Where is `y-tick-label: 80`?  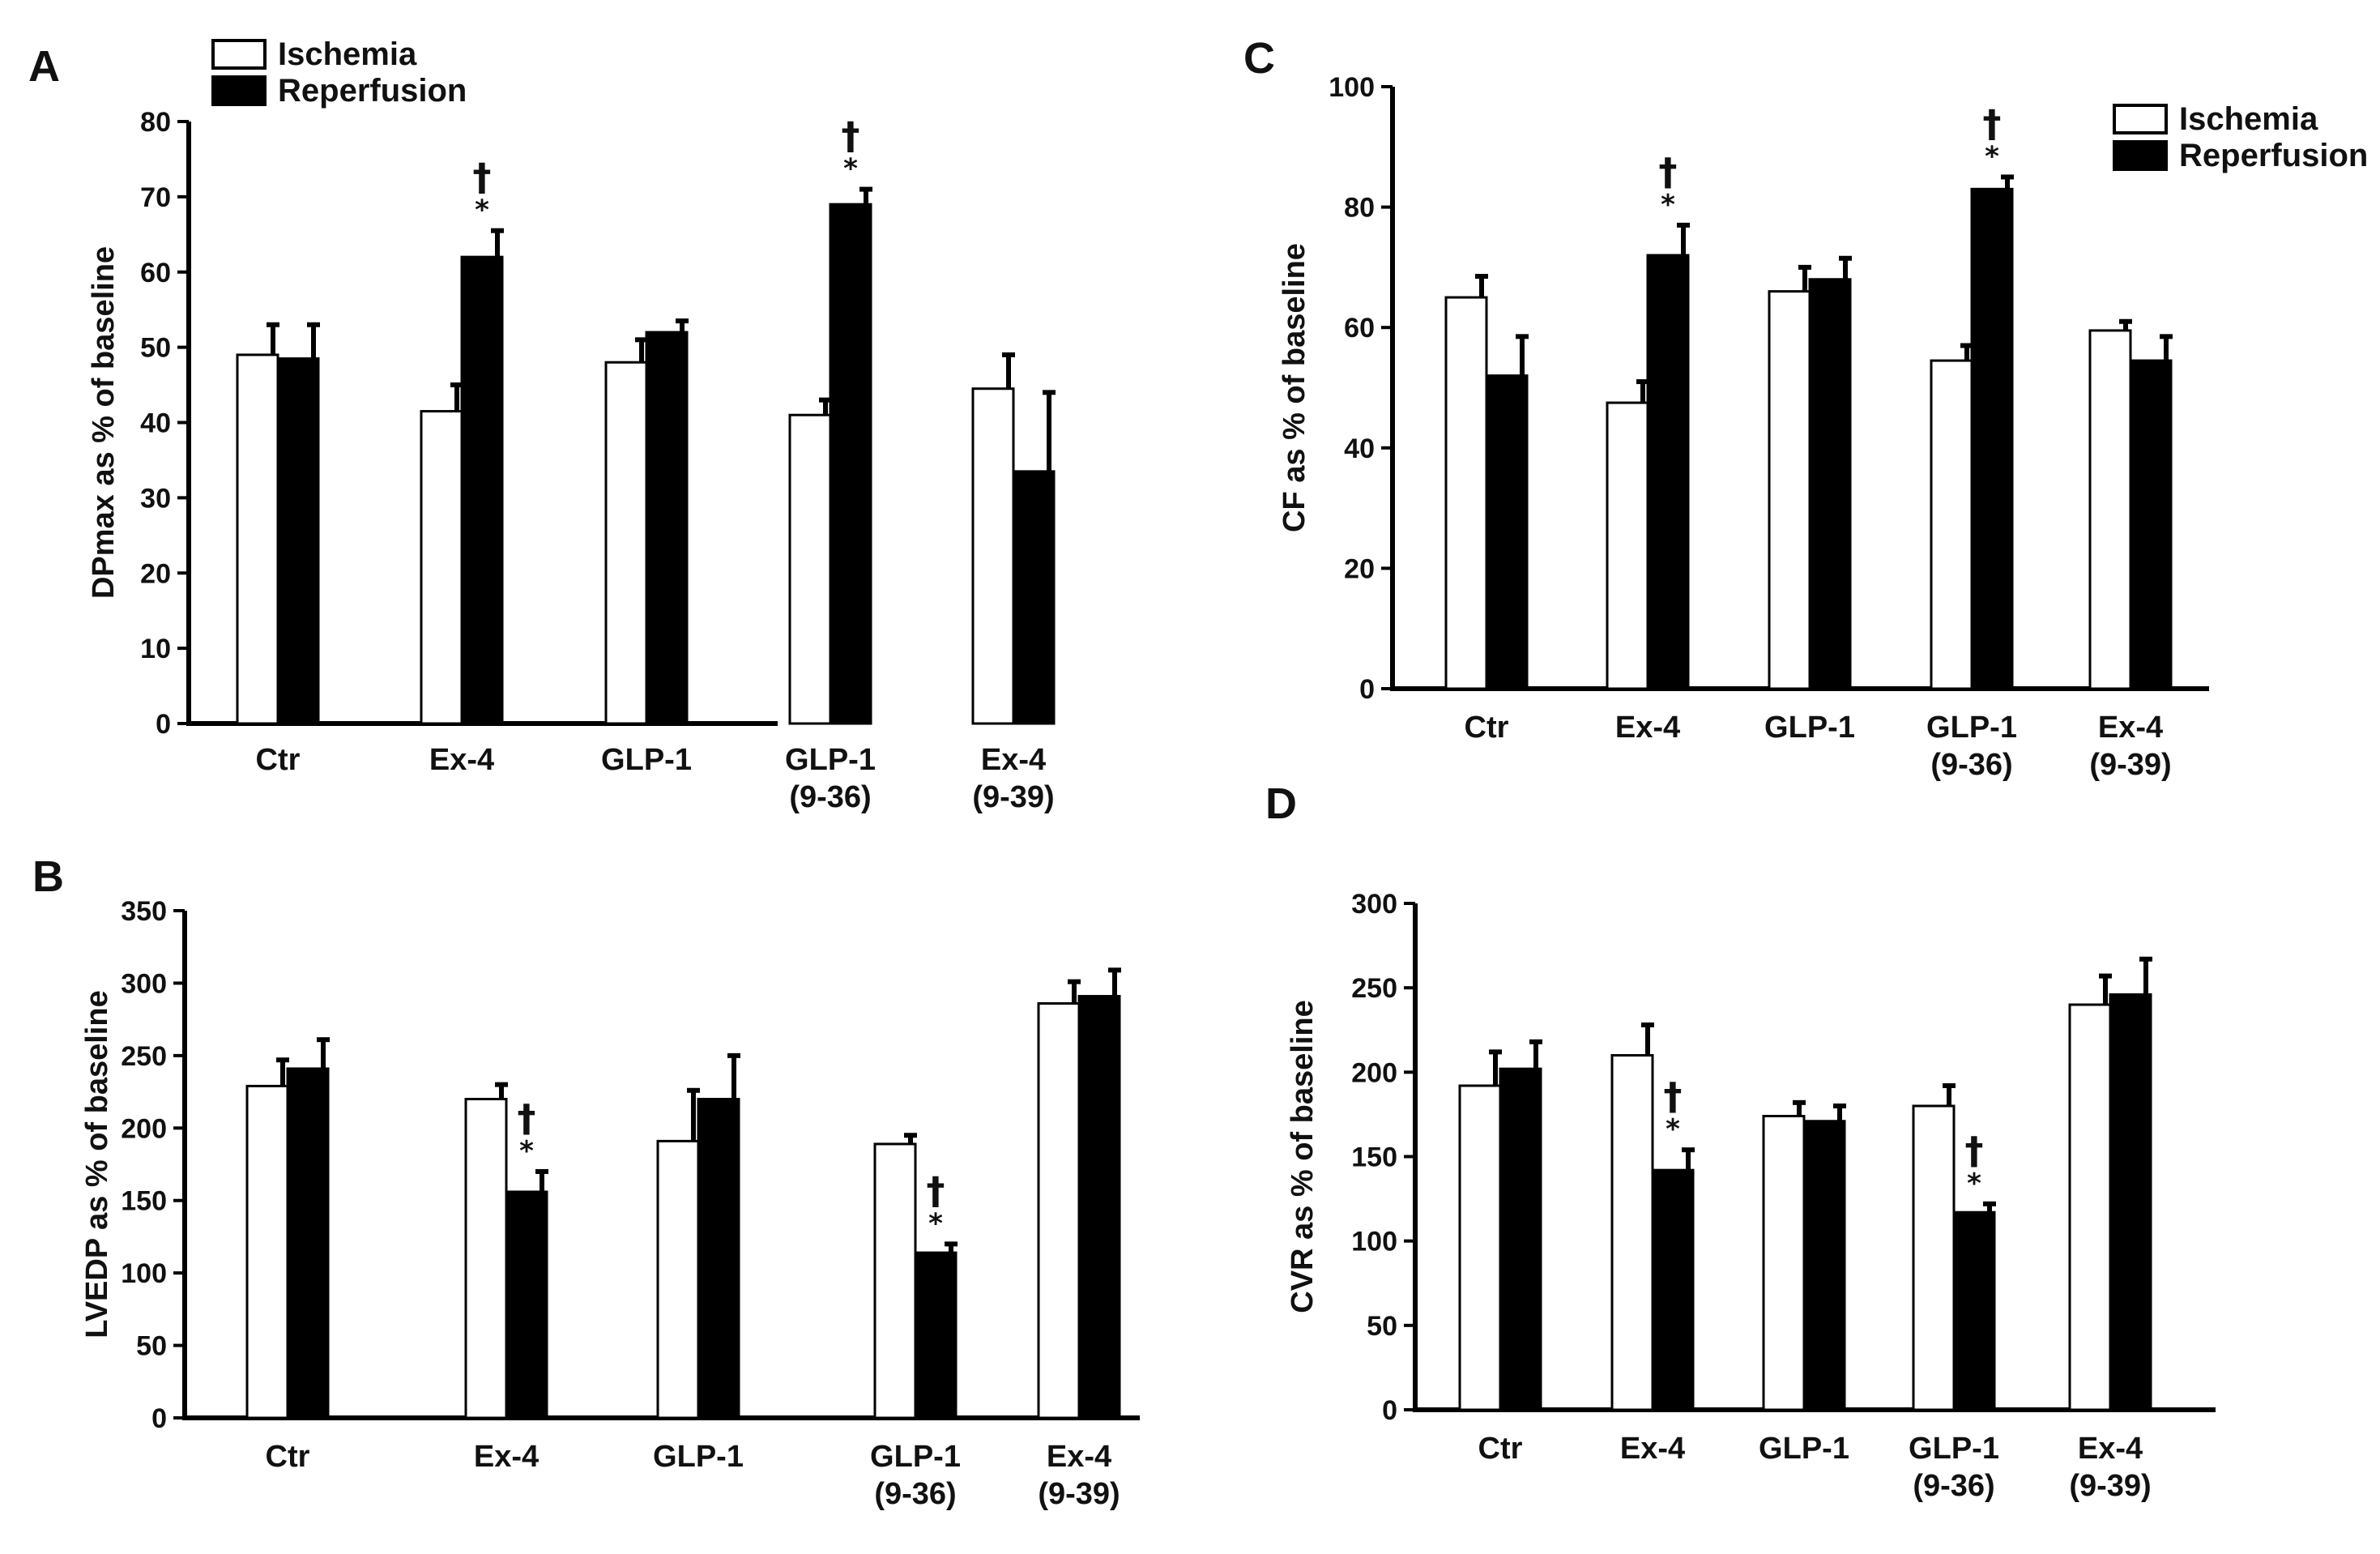 y-tick-label: 80 is located at coordinates (156, 122).